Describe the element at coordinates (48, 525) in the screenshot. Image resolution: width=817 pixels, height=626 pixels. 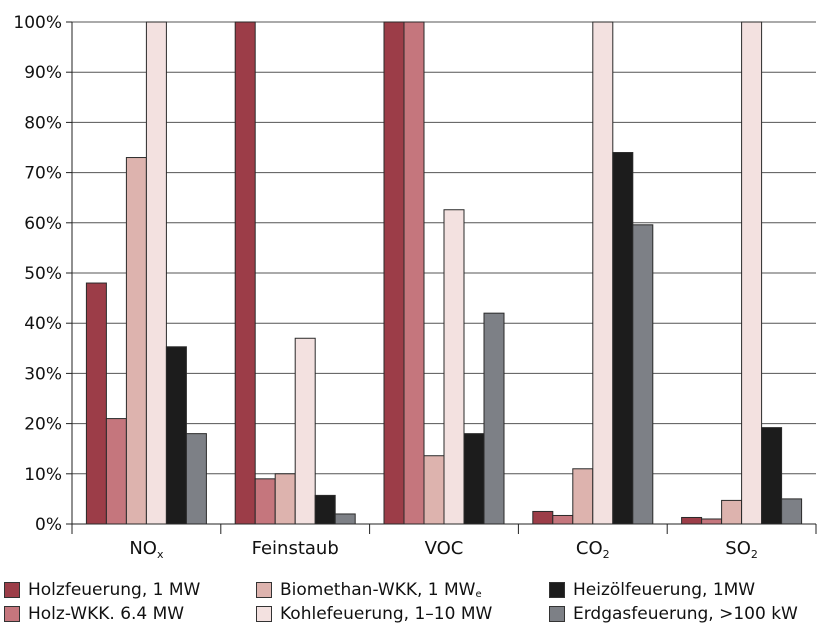
I see `y-tick-label: 0%` at that location.